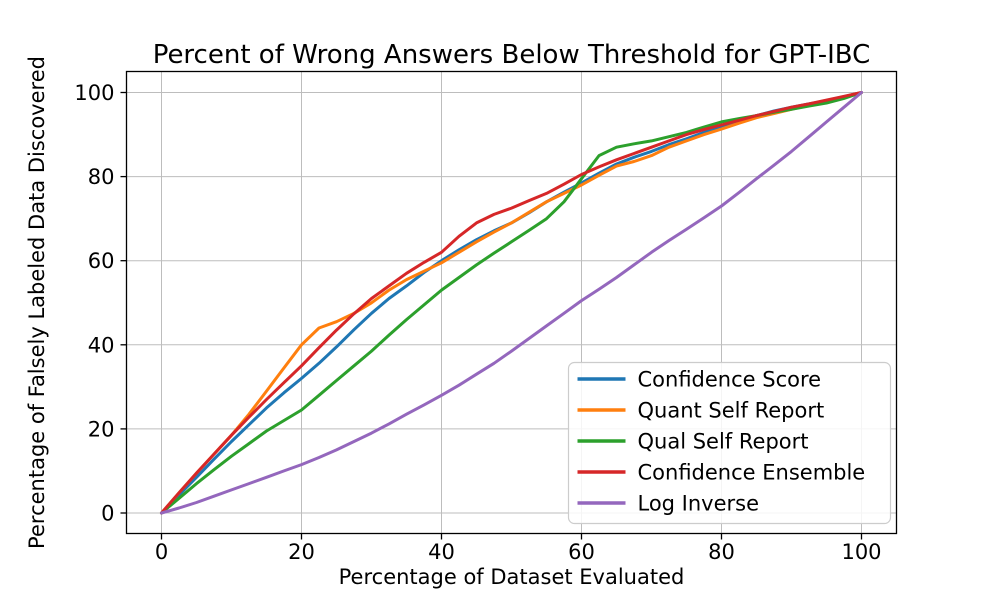 The height and width of the screenshot is (600, 1000). What do you see at coordinates (752, 473) in the screenshot?
I see `legend-label-confidence-ensemble: Confidence Ensemble` at bounding box center [752, 473].